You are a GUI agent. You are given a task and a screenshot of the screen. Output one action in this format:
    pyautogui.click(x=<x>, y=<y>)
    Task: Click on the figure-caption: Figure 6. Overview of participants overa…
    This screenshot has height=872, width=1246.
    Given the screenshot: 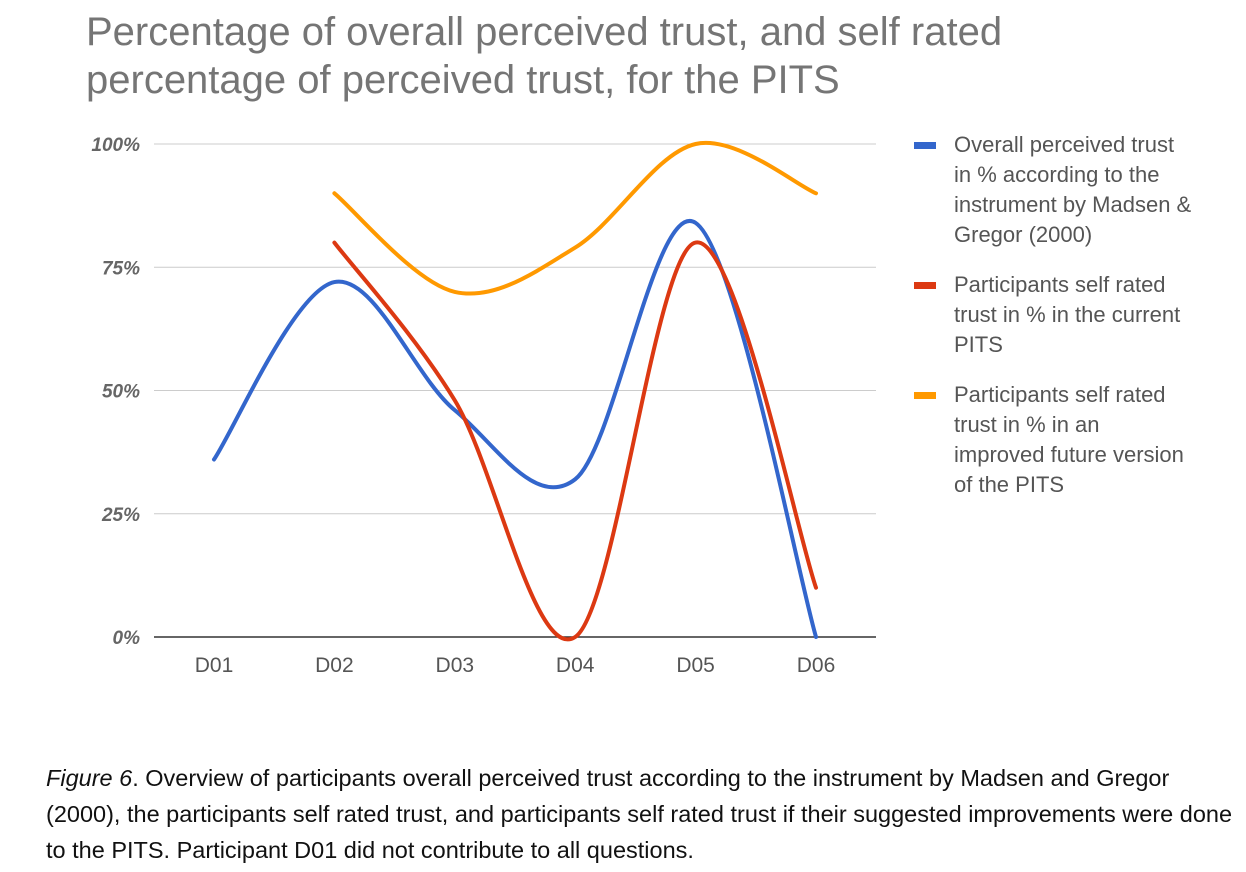 What is the action you would take?
    pyautogui.click(x=641, y=814)
    